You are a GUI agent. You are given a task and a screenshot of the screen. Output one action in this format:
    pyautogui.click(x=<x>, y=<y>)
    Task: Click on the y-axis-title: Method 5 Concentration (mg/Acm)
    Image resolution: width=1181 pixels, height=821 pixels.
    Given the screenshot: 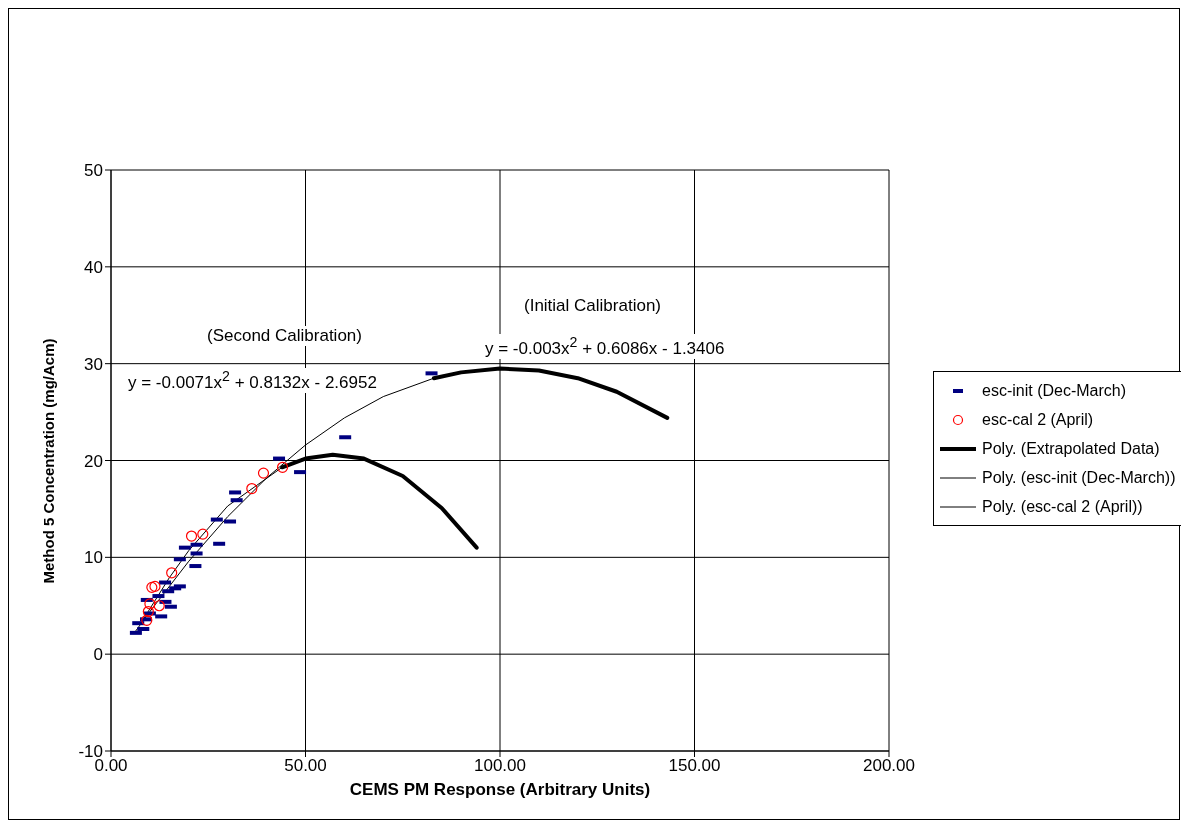 What is the action you would take?
    pyautogui.click(x=48, y=460)
    